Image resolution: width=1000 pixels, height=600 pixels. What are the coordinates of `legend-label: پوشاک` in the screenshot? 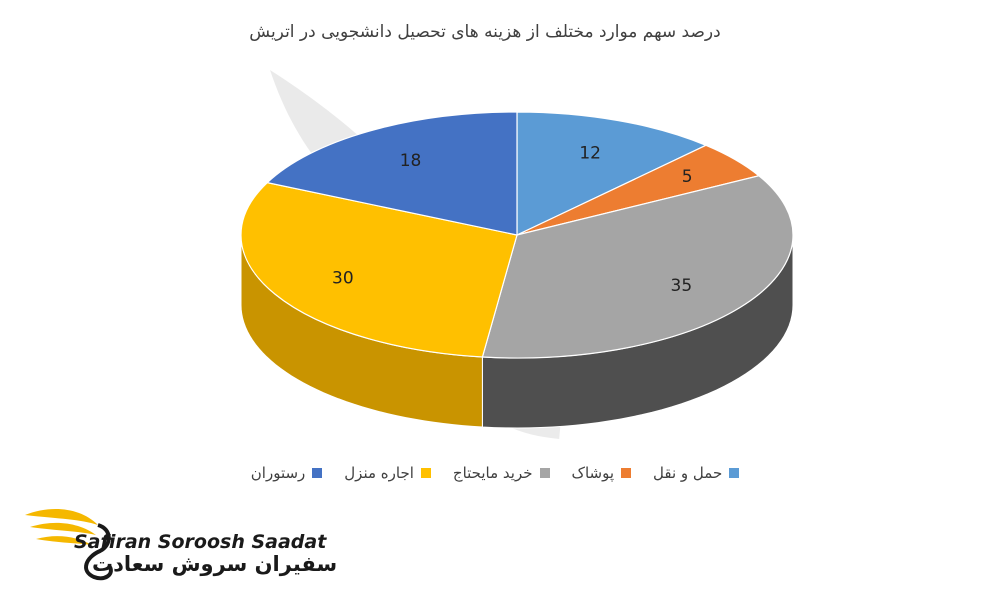 It's located at (593, 473).